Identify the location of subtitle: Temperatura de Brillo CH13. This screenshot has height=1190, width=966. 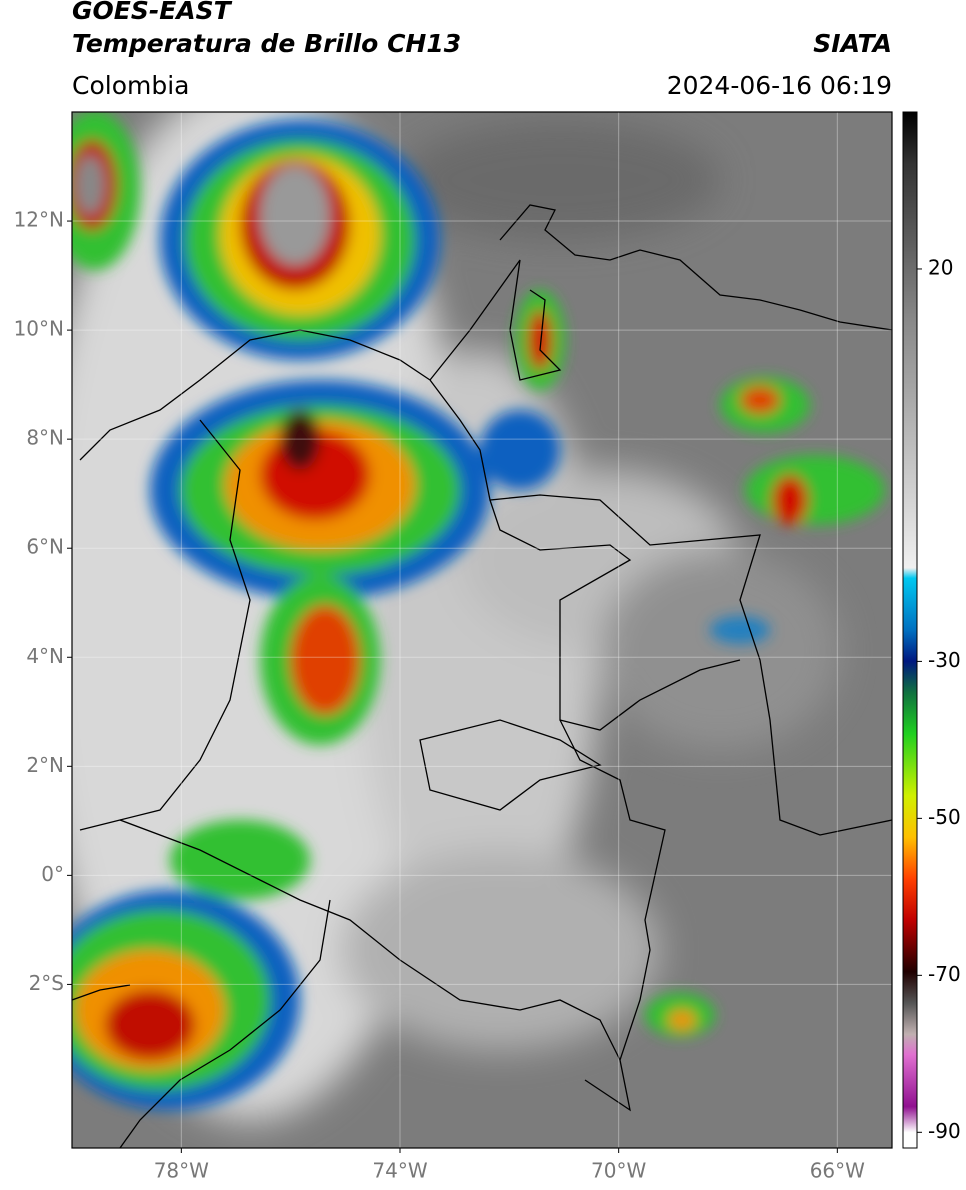
(266, 43).